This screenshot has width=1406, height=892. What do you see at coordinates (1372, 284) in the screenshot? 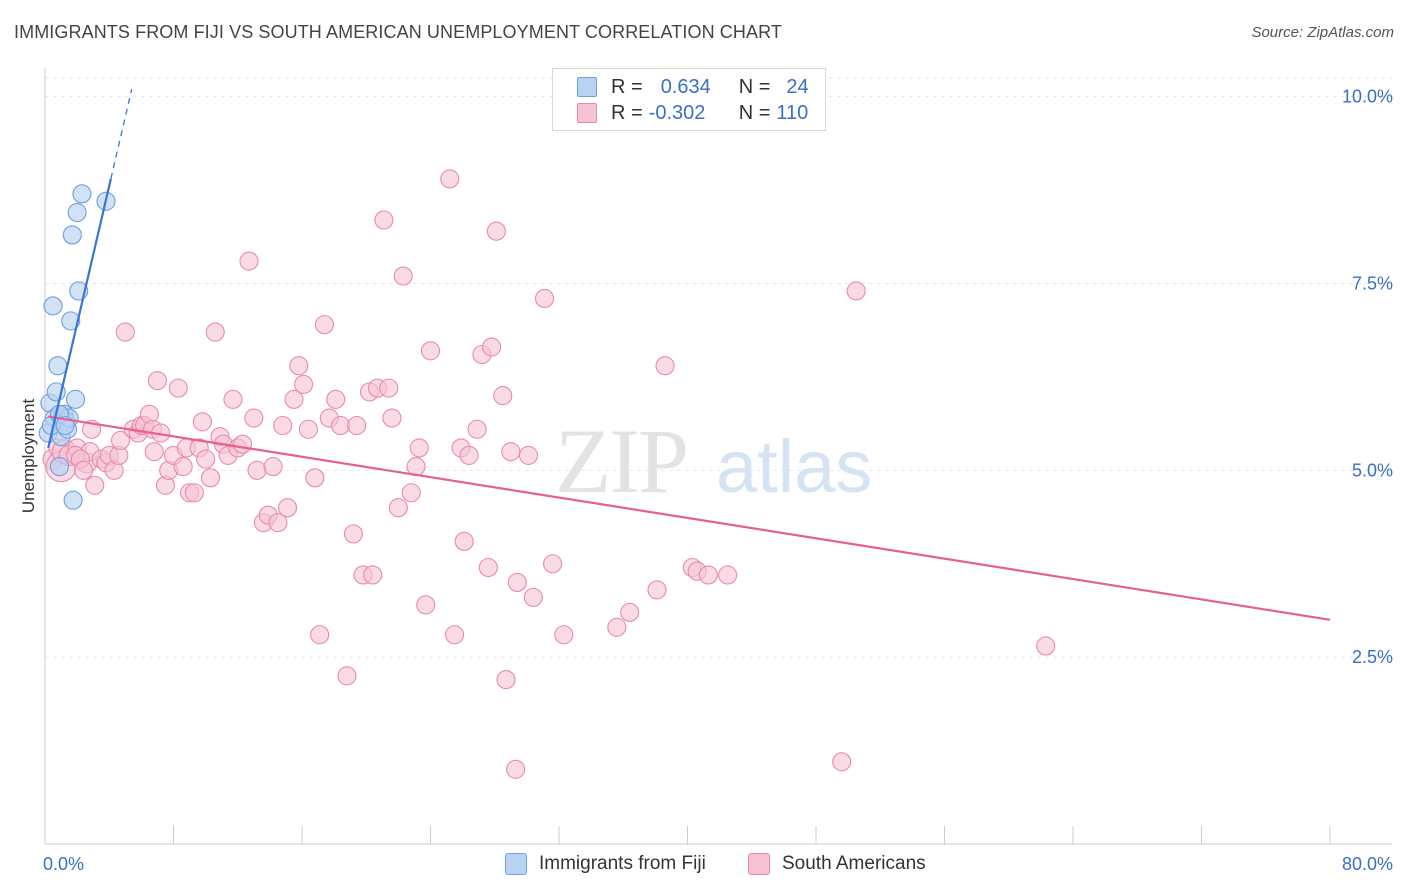
I see `y-tick-label: 7.5%` at bounding box center [1372, 284].